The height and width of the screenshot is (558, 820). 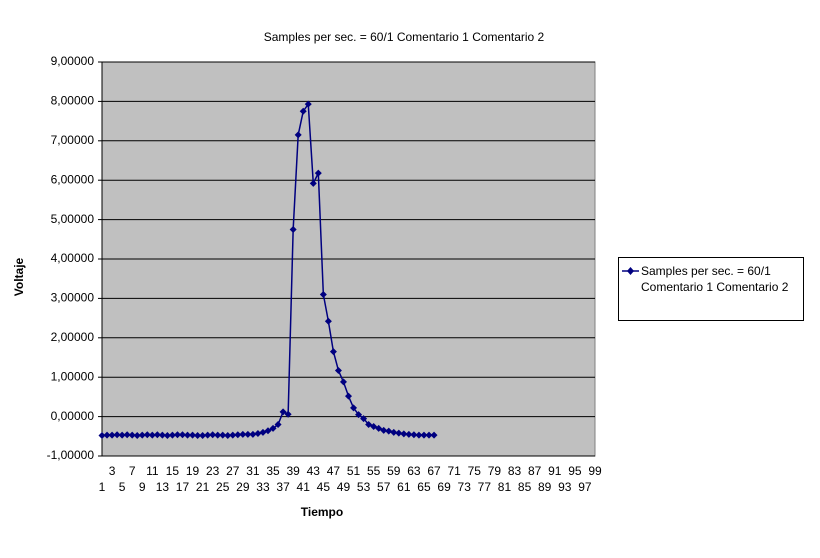 I want to click on x-tick-label: 83, so click(x=515, y=471).